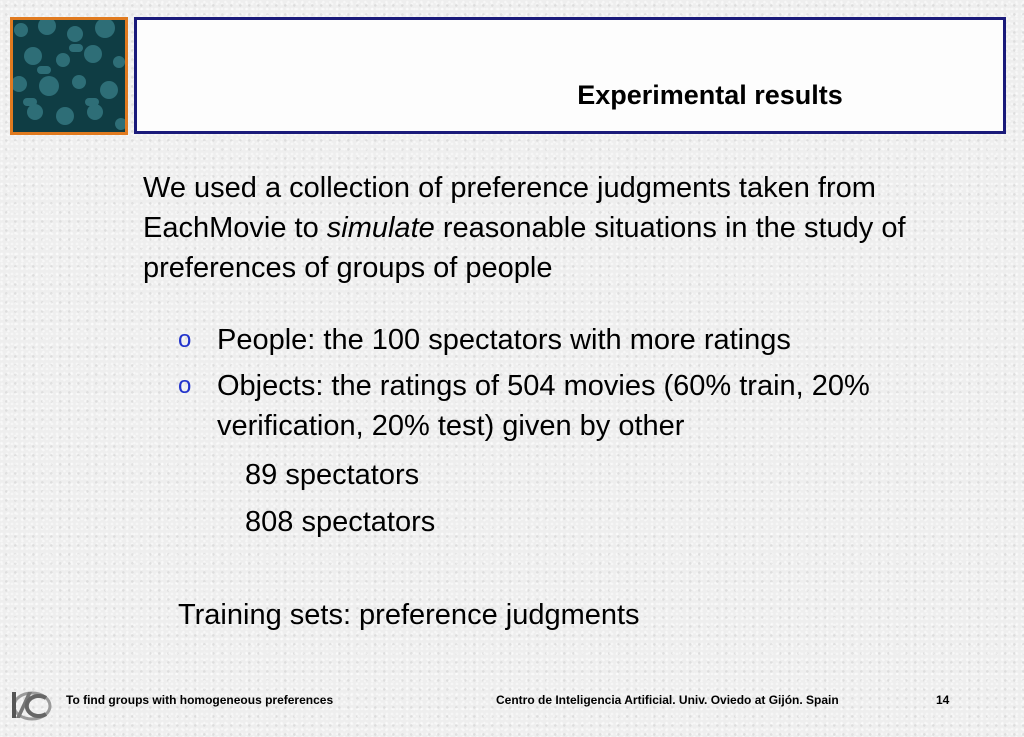 Image resolution: width=1024 pixels, height=737 pixels. Describe the element at coordinates (710, 95) in the screenshot. I see `page-title: Experimental results` at that location.